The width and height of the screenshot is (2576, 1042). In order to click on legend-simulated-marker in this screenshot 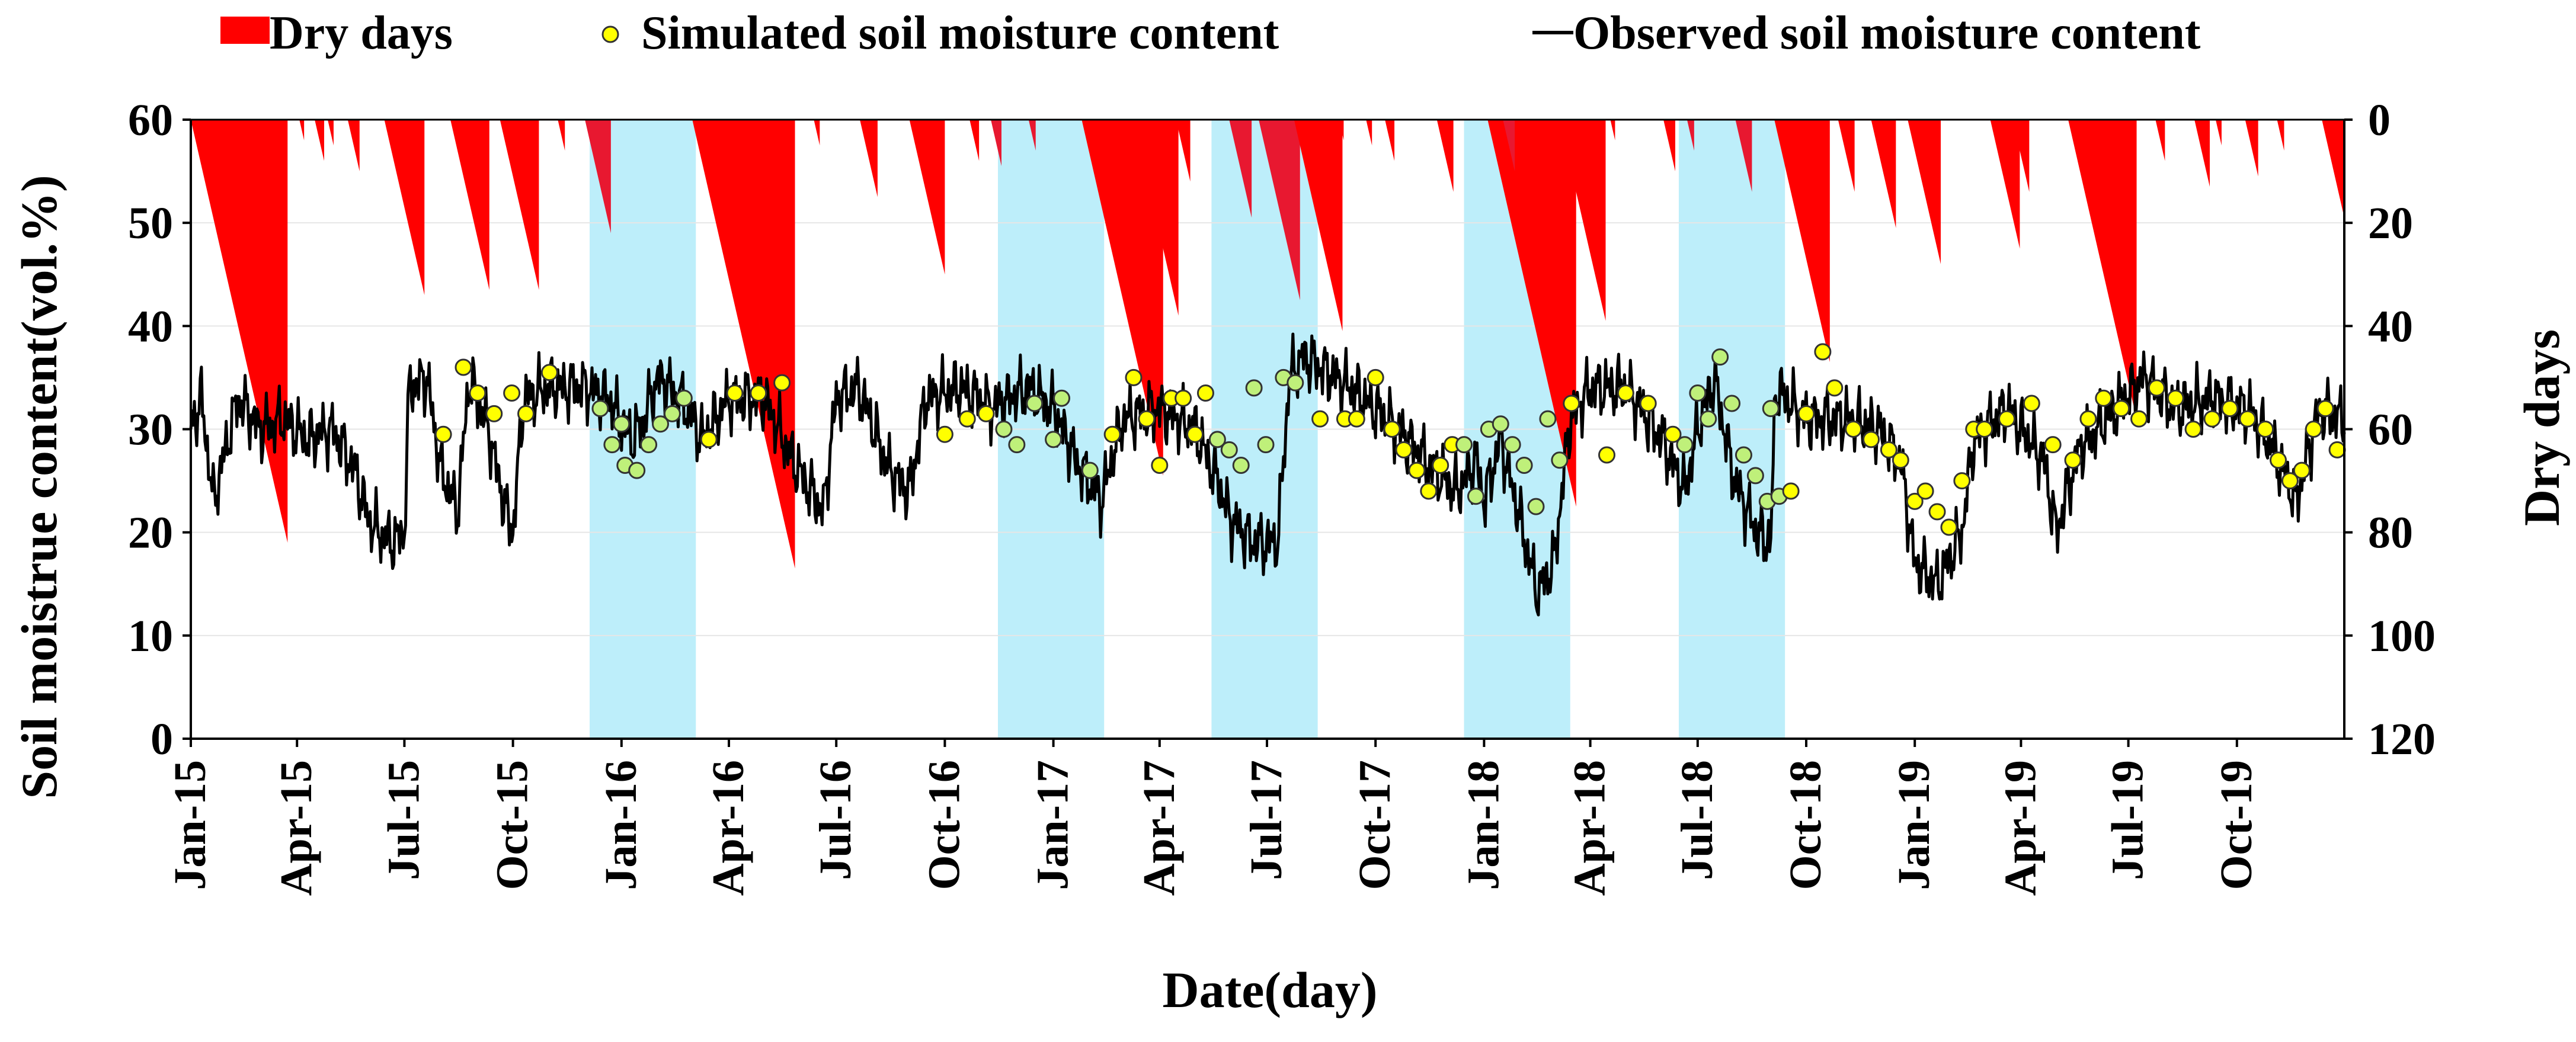, I will do `click(610, 34)`.